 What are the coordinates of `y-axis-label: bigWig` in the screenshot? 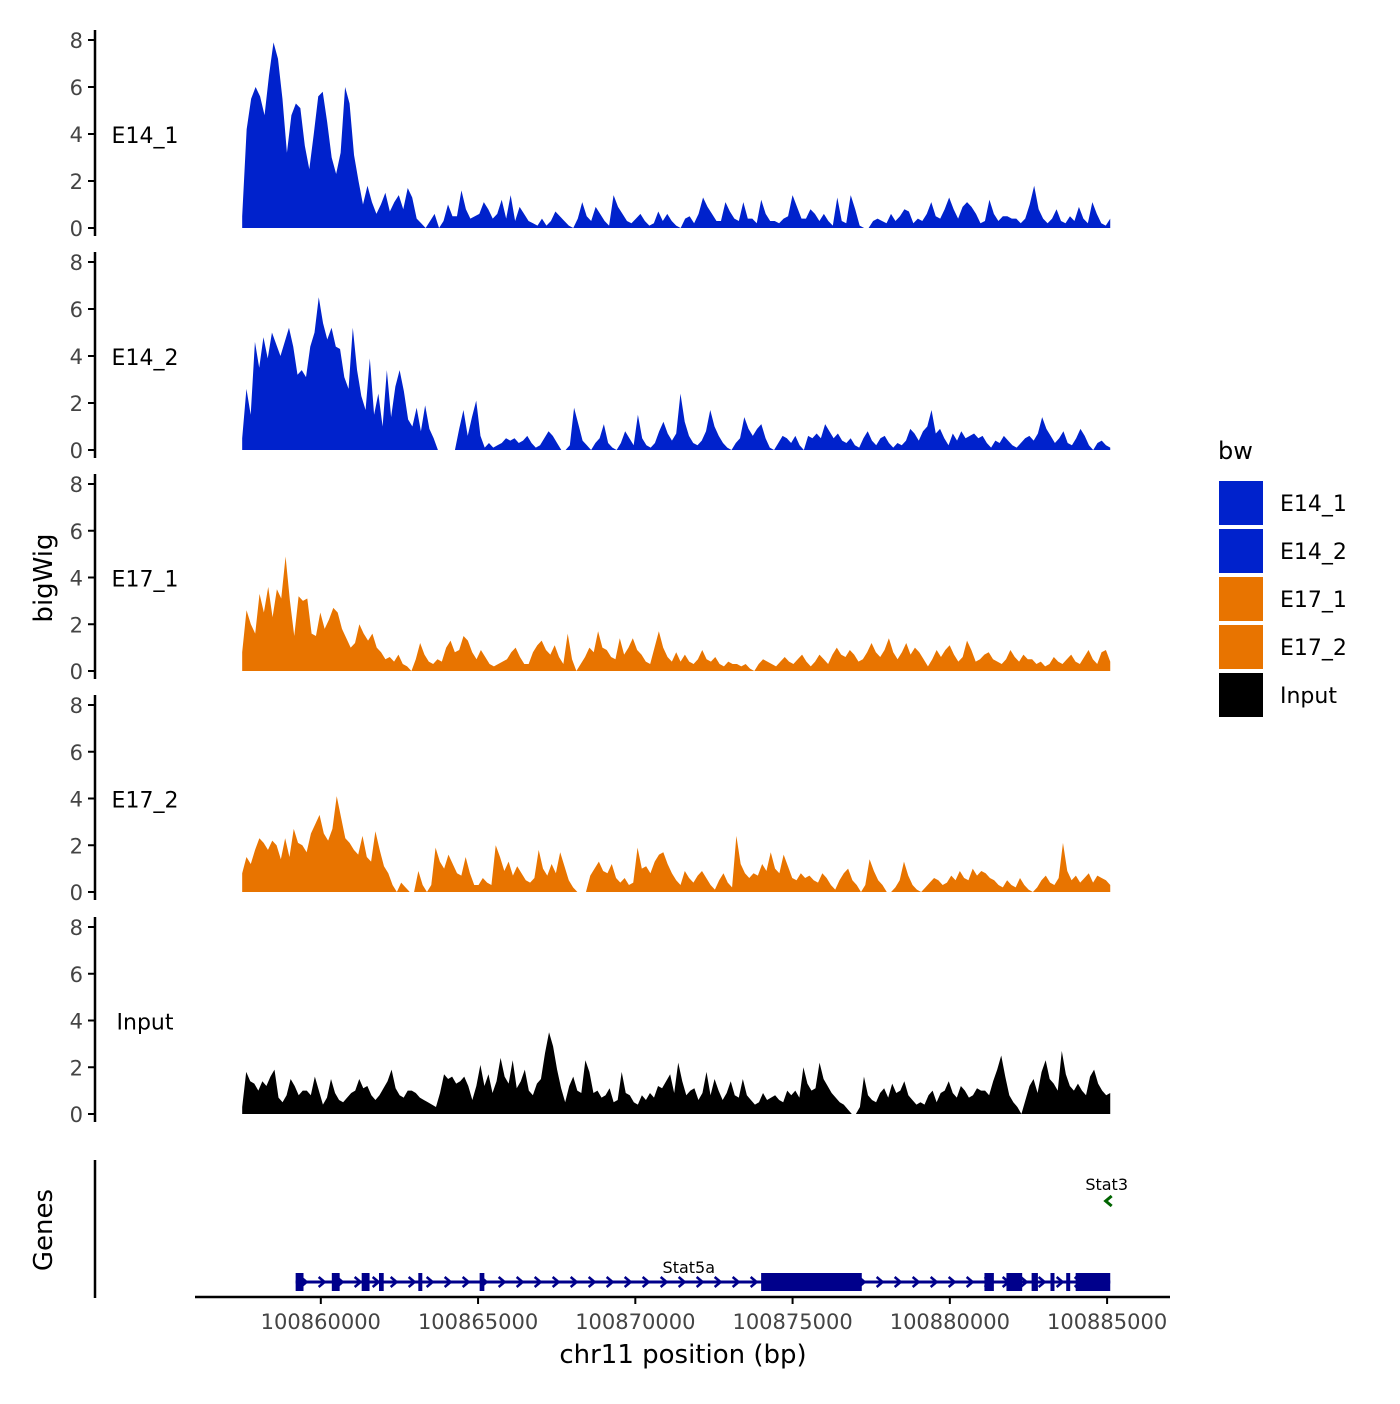 It's located at (44, 577).